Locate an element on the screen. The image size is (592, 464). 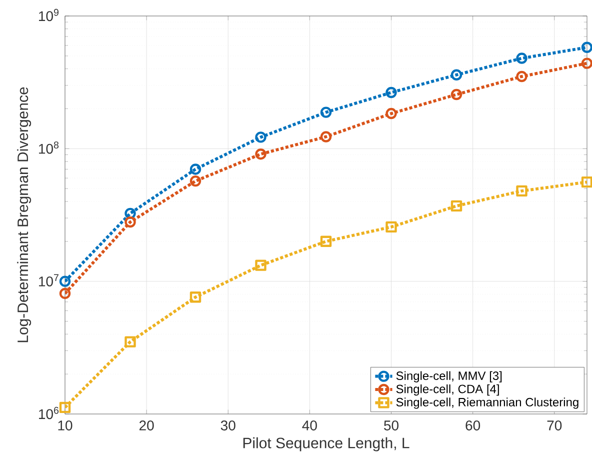
x-tick-label: 10 is located at coordinates (65, 425).